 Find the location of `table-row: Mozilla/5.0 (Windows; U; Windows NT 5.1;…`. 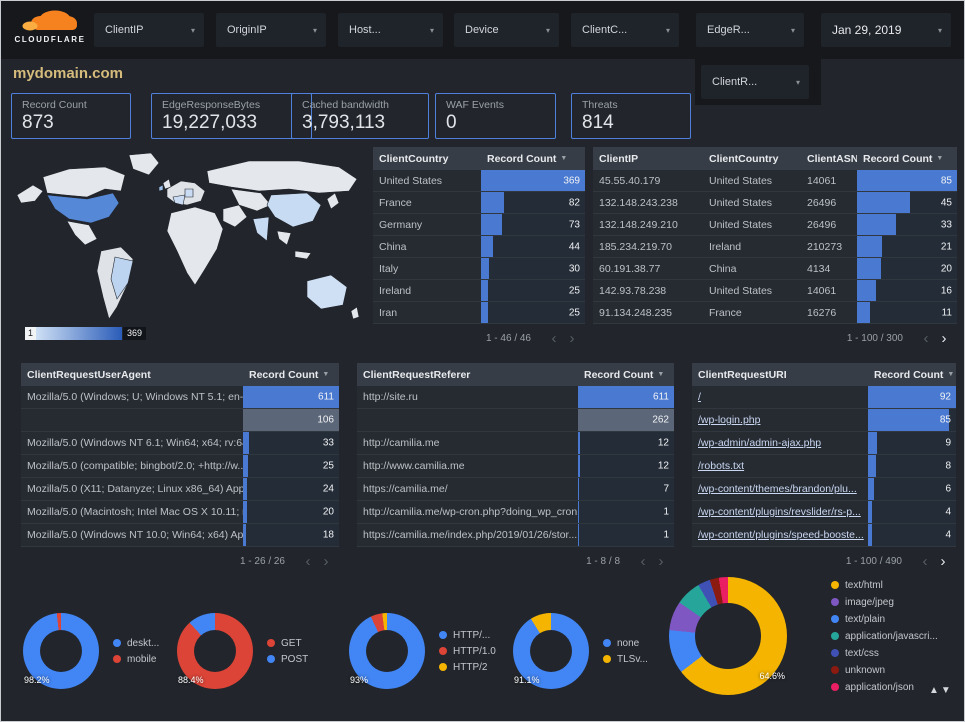

table-row: Mozilla/5.0 (Windows; U; Windows NT 5.1;… is located at coordinates (180, 397).